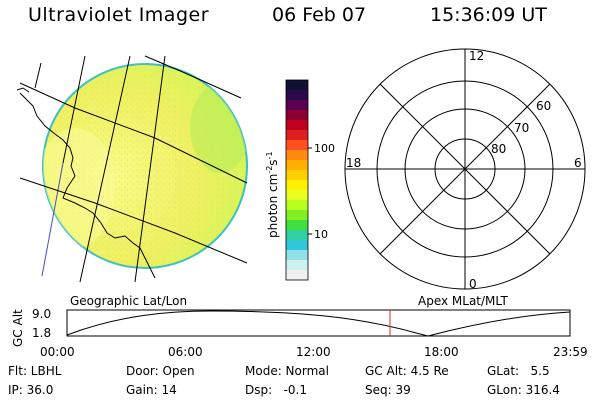 This screenshot has height=400, width=600. I want to click on colorbar-tick-10: 10, so click(321, 234).